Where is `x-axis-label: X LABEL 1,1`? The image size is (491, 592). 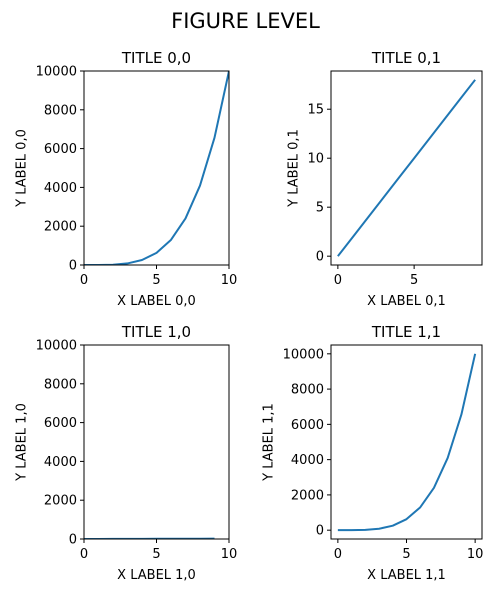
x-axis-label: X LABEL 1,1 is located at coordinates (406, 575).